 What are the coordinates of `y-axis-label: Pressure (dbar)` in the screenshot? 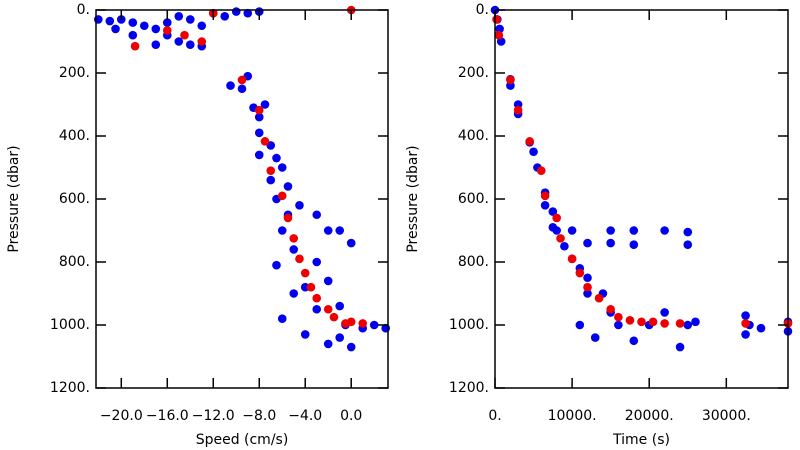 It's located at (413, 198).